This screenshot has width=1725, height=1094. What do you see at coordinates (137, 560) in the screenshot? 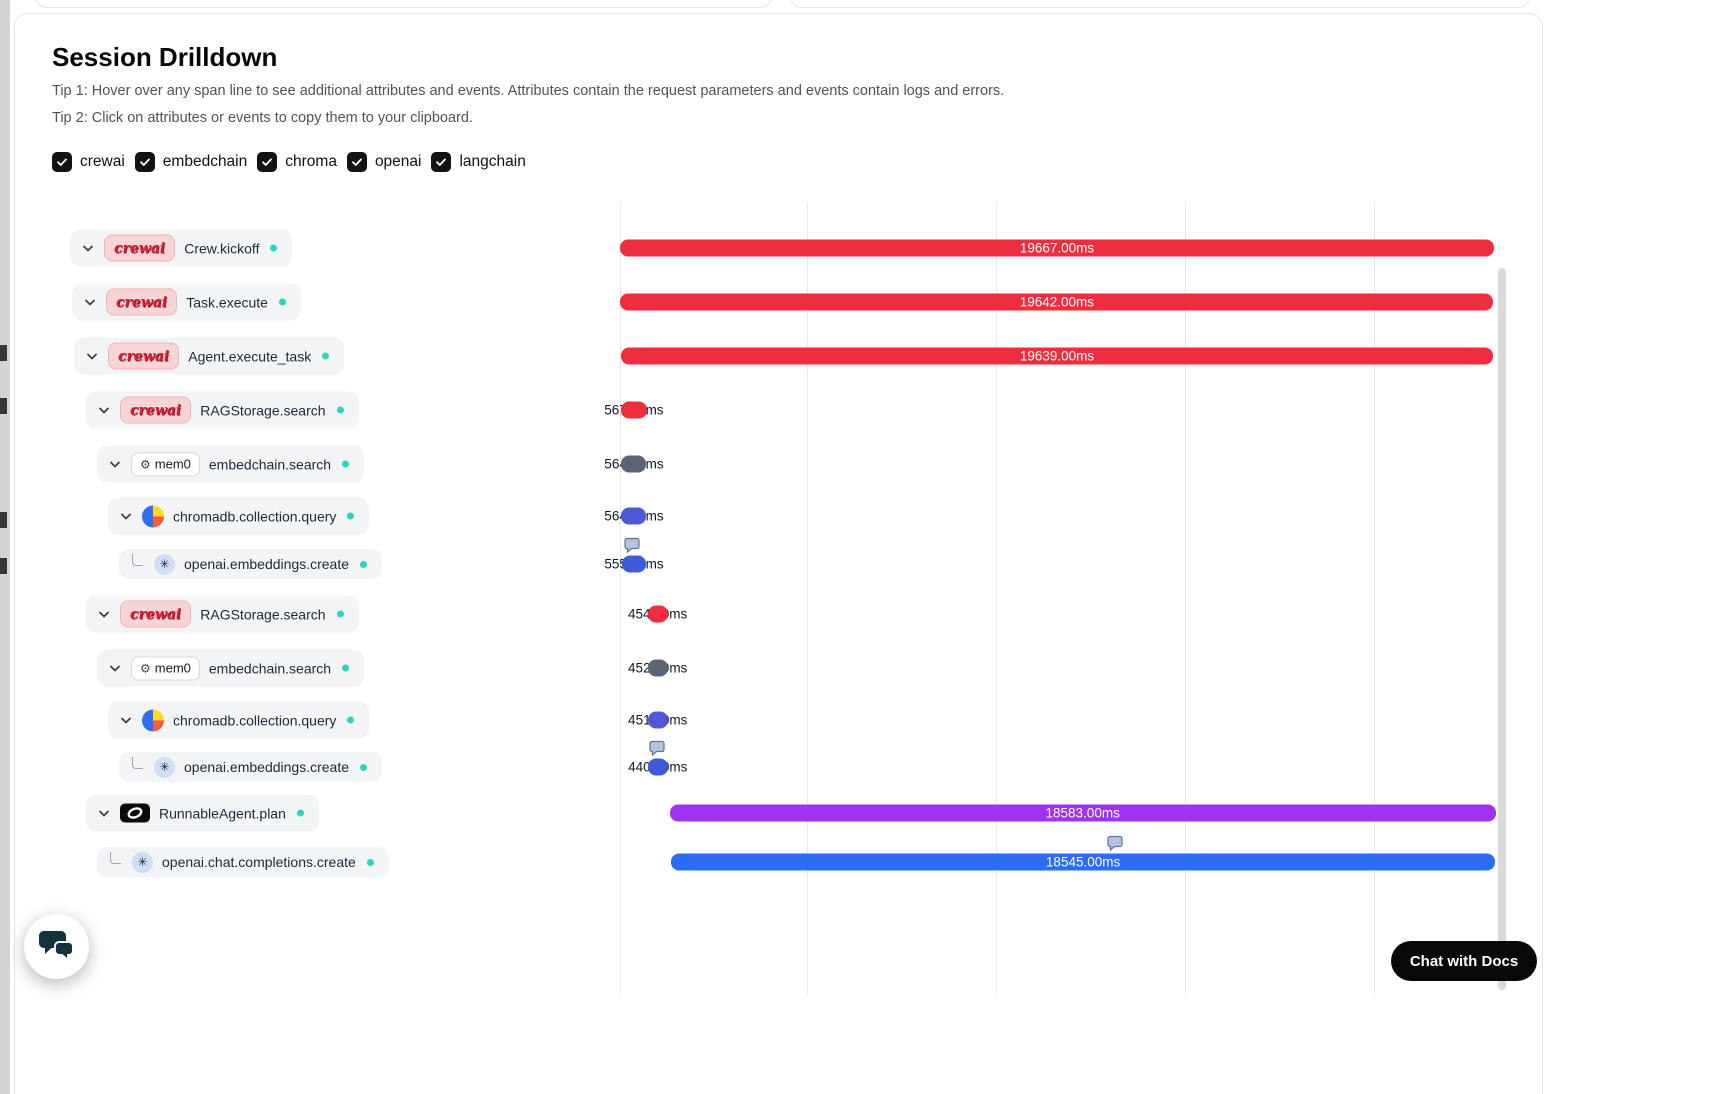
I see `tree-elbow-connector` at bounding box center [137, 560].